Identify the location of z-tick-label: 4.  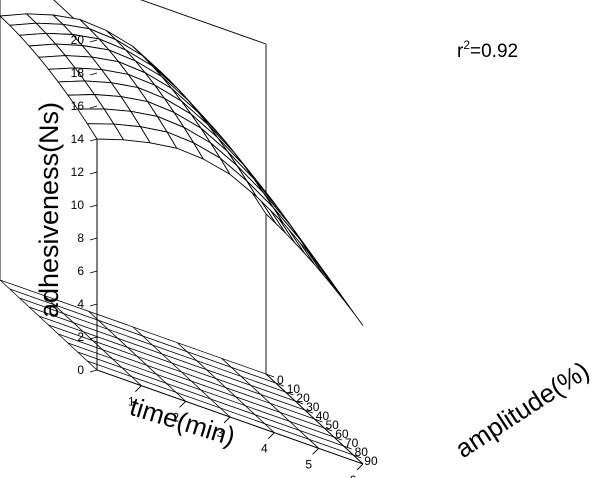
(80, 304).